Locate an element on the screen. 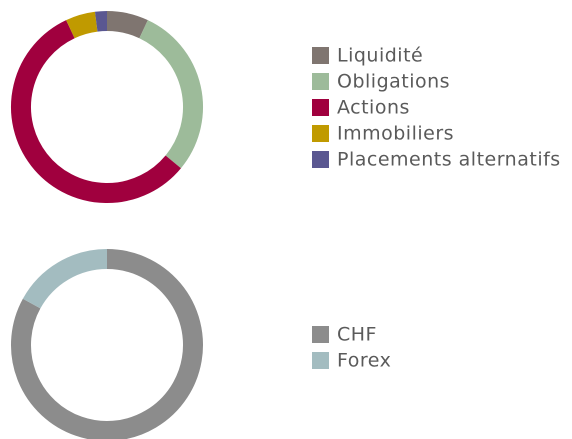 This screenshot has height=439, width=572. legend-label: Placements alternatifs is located at coordinates (449, 160).